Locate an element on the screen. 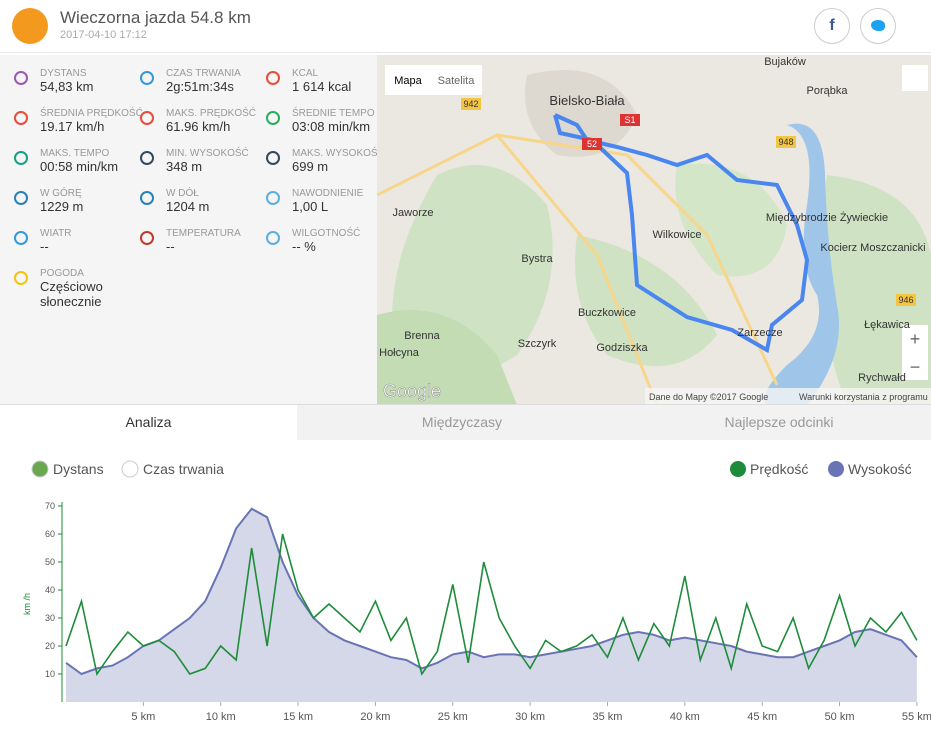 This screenshot has height=740, width=931. y-tick-label: 70 is located at coordinates (50, 506).